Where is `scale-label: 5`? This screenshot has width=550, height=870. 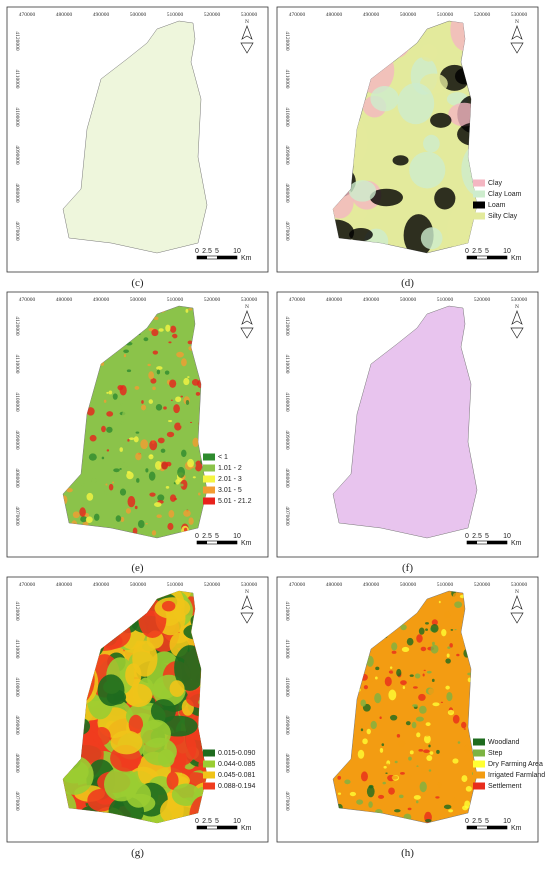
scale-label: 5 is located at coordinates (487, 536).